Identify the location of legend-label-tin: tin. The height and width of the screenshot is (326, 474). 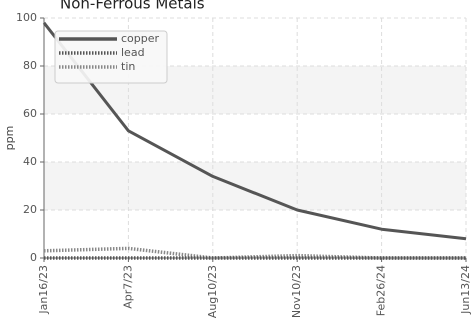
(128, 66).